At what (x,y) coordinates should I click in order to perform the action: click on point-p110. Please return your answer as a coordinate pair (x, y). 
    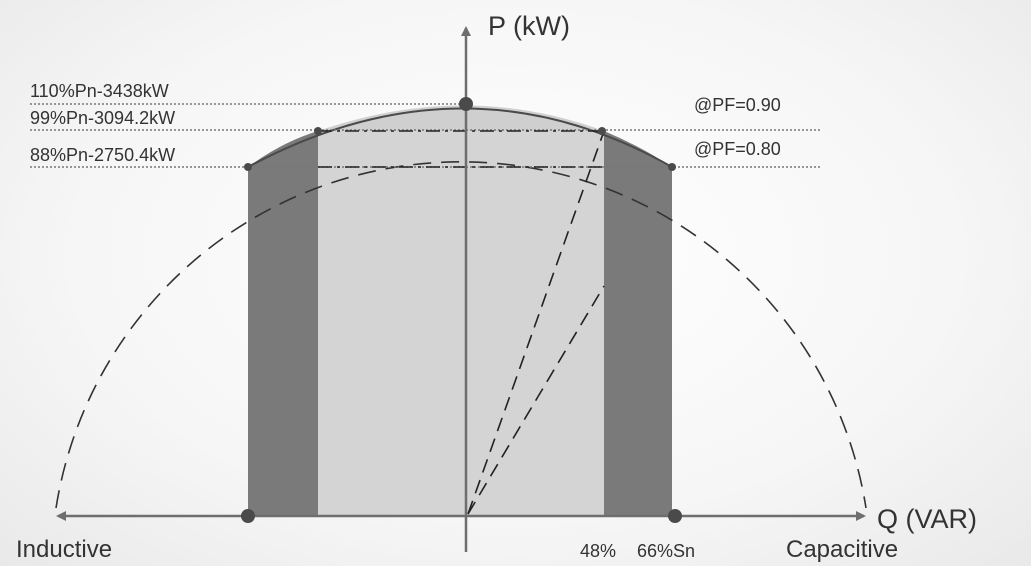
    Looking at the image, I should click on (466, 104).